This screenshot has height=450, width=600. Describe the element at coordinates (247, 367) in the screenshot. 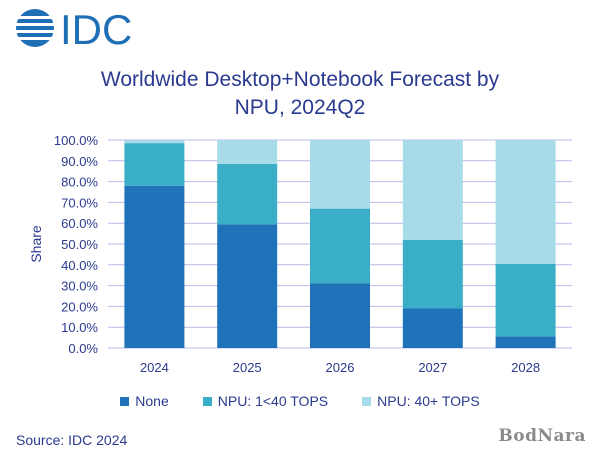

I see `x-tick-label: 2025` at that location.